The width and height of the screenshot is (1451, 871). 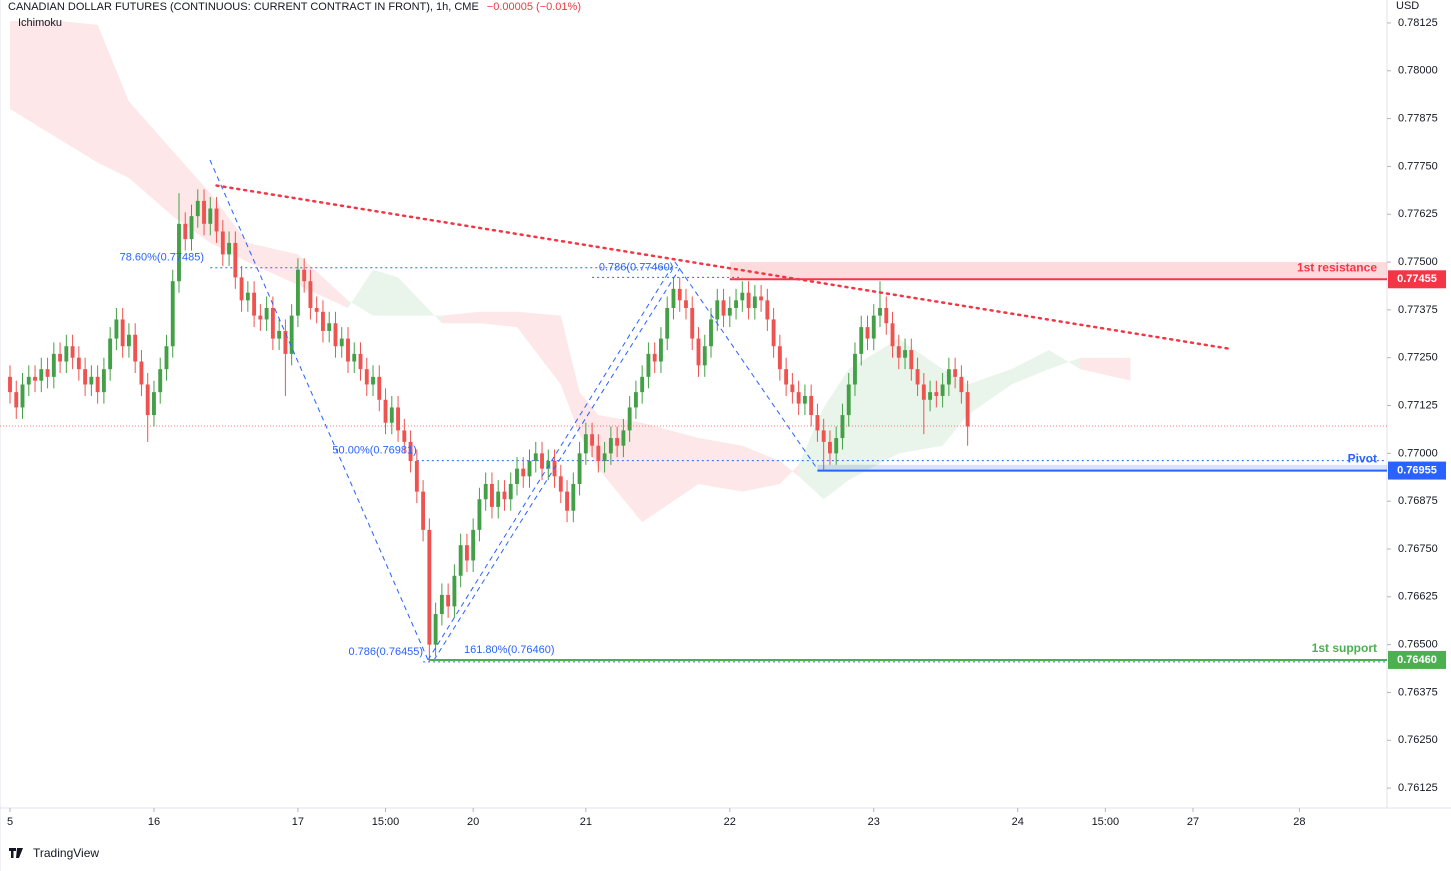 What do you see at coordinates (1102, 467) in the screenshot?
I see `level-zone` at bounding box center [1102, 467].